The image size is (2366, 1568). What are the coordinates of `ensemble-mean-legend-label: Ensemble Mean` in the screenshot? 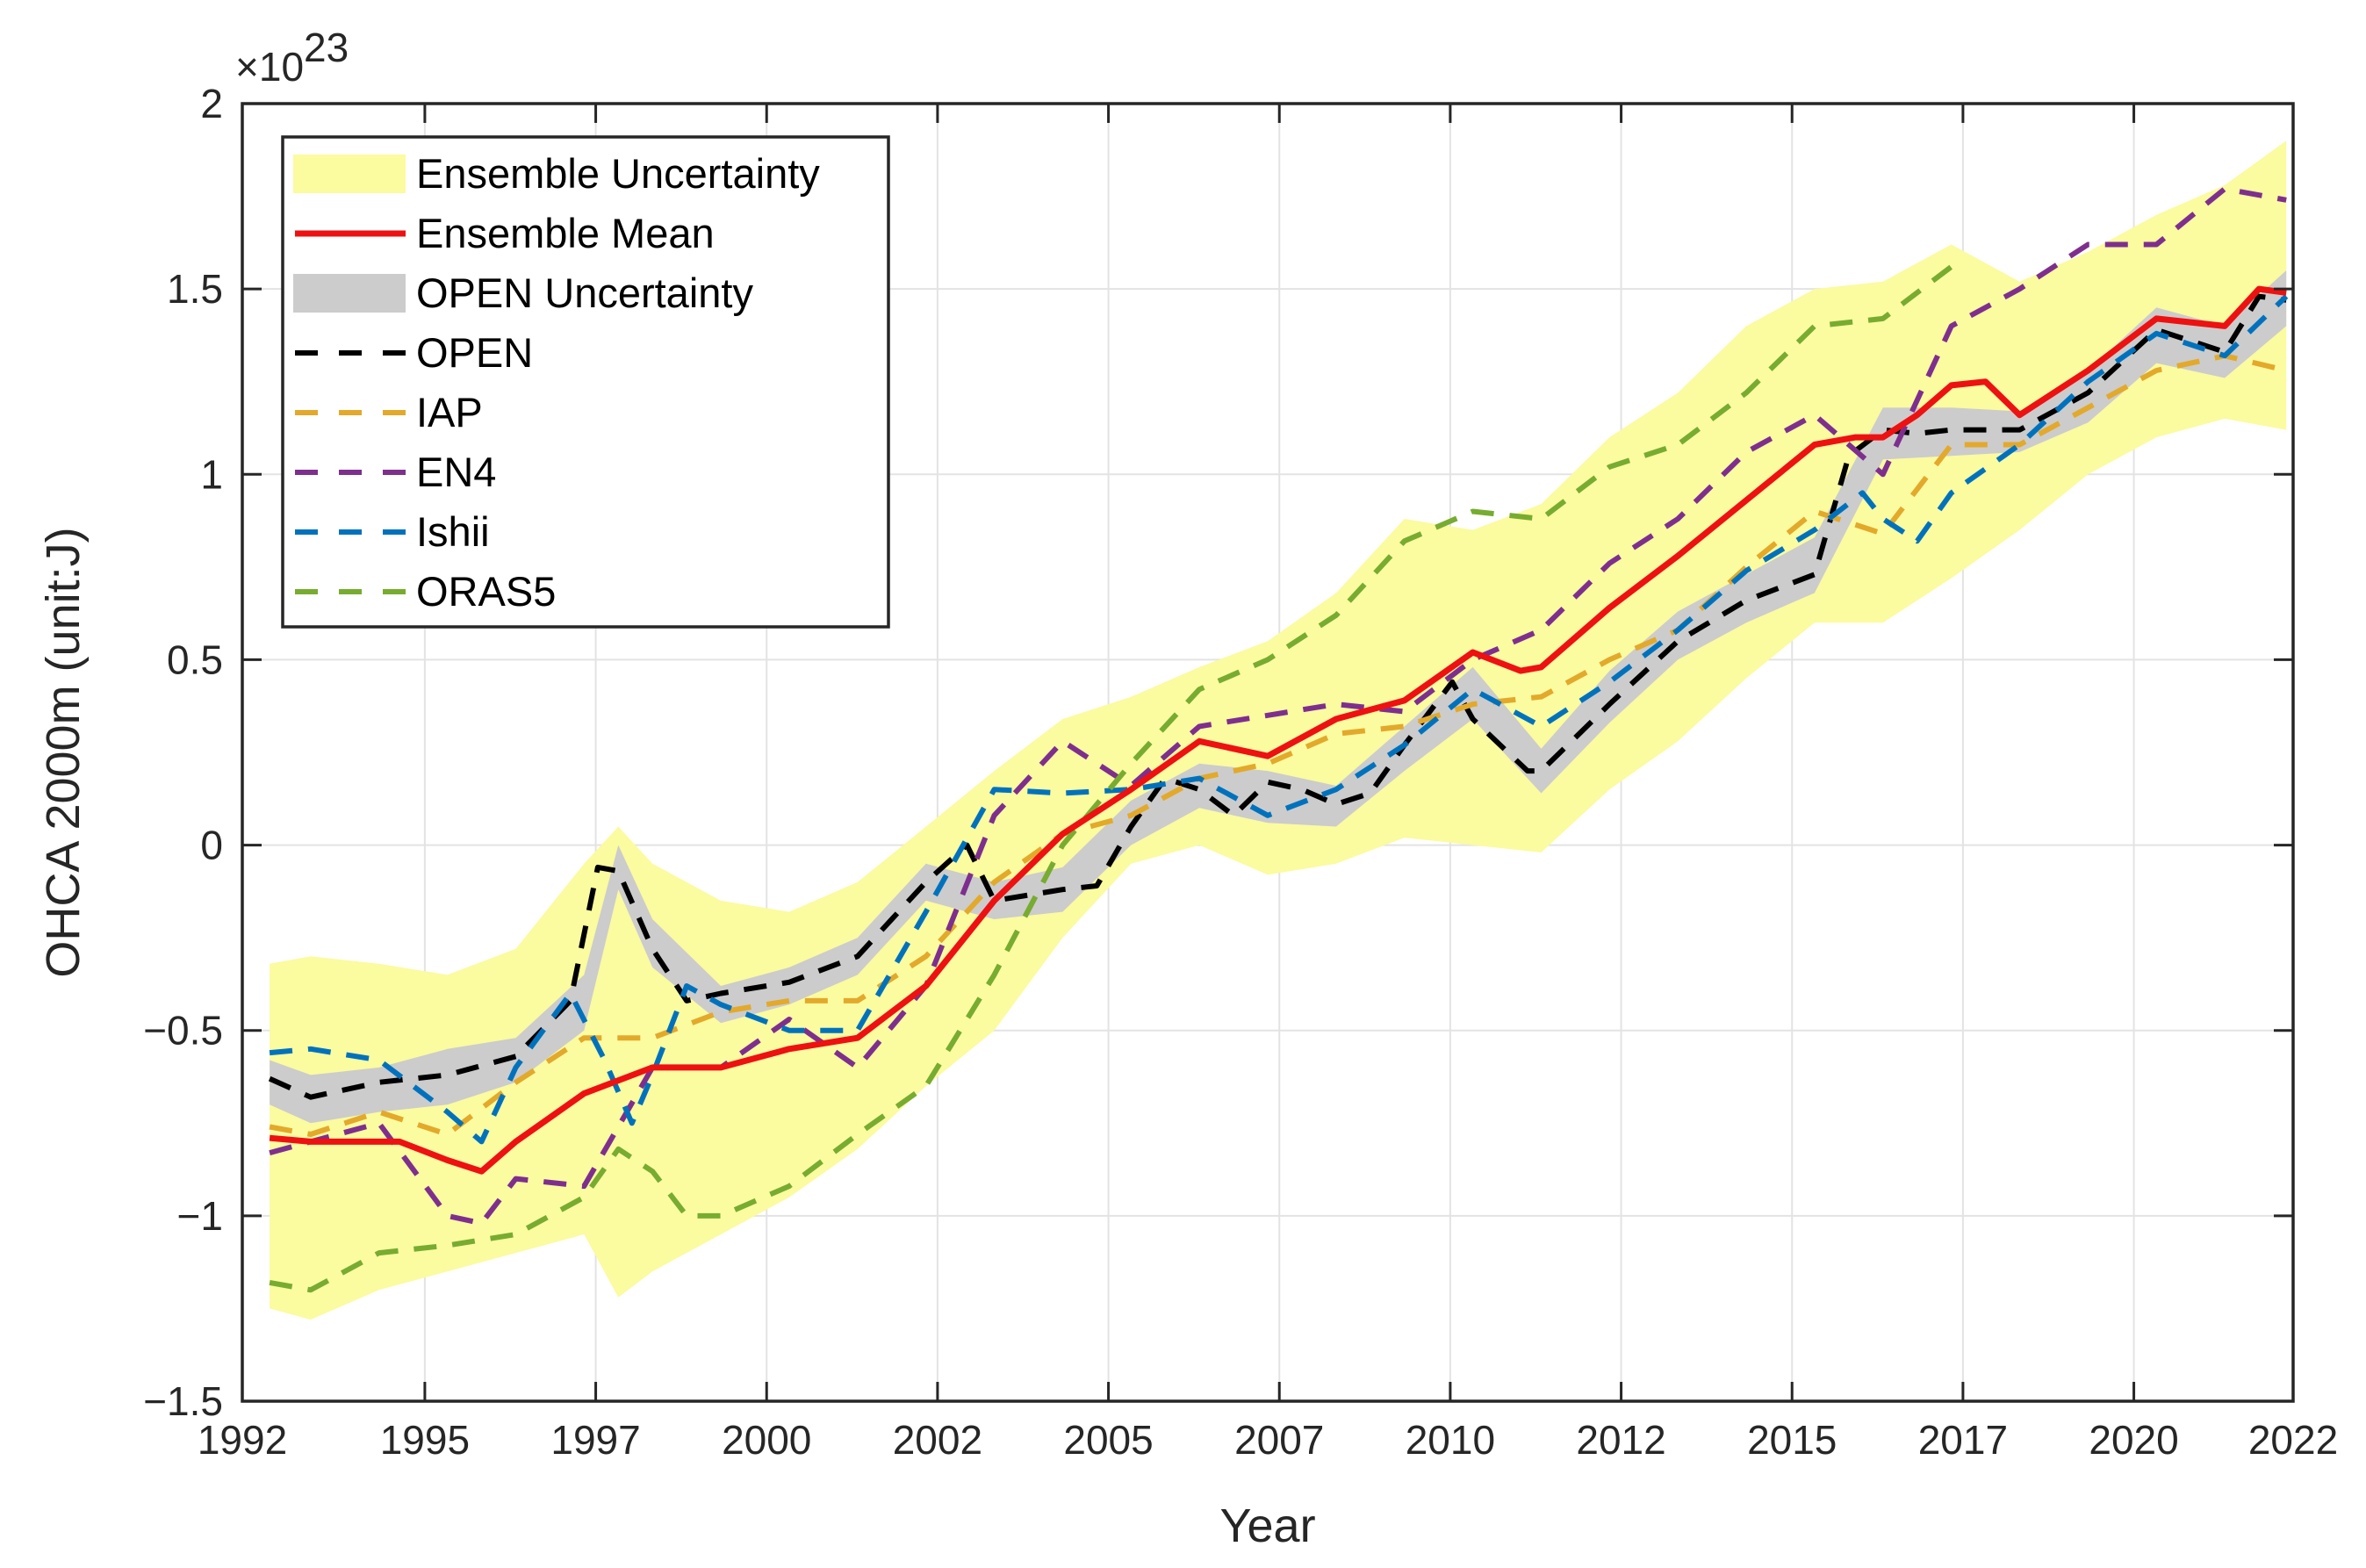 It's located at (565, 233).